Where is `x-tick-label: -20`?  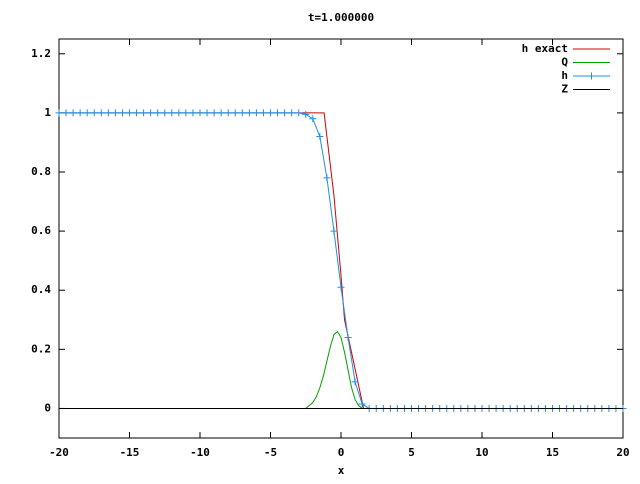
x-tick-label: -20 is located at coordinates (59, 452).